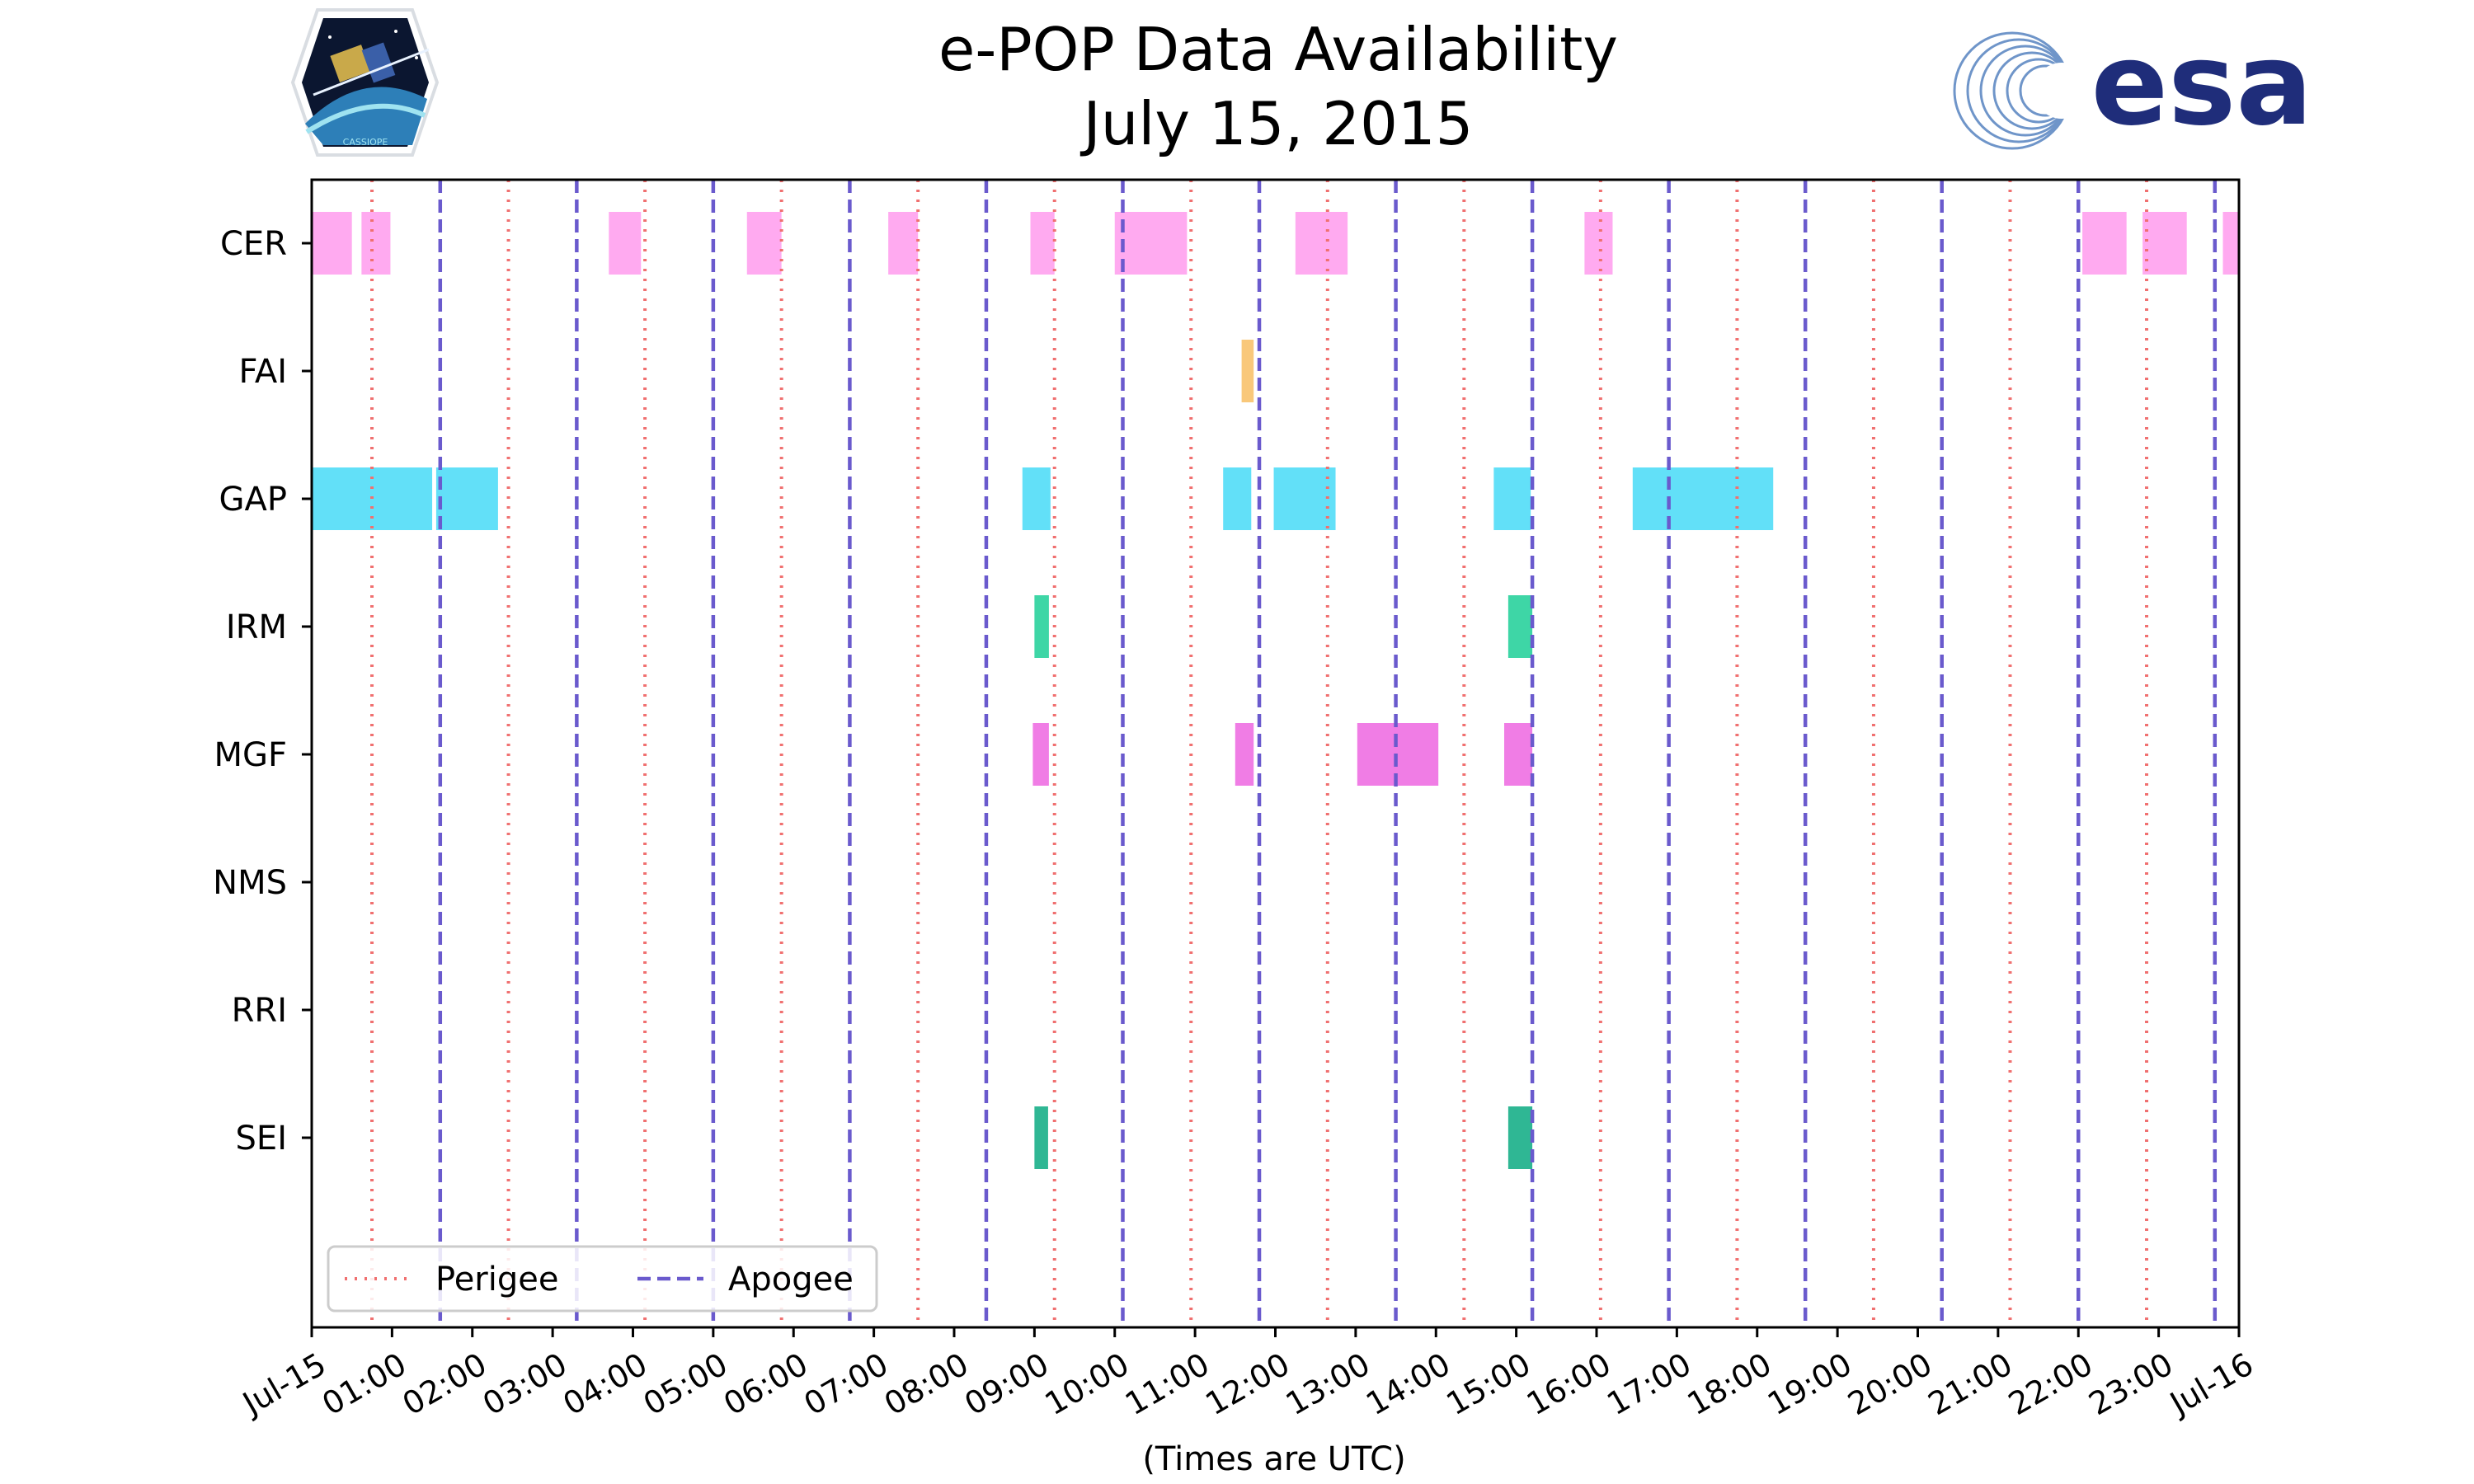 Image resolution: width=2474 pixels, height=1484 pixels. Describe the element at coordinates (496, 1279) in the screenshot. I see `legend-perigee-label: Perigee` at that location.